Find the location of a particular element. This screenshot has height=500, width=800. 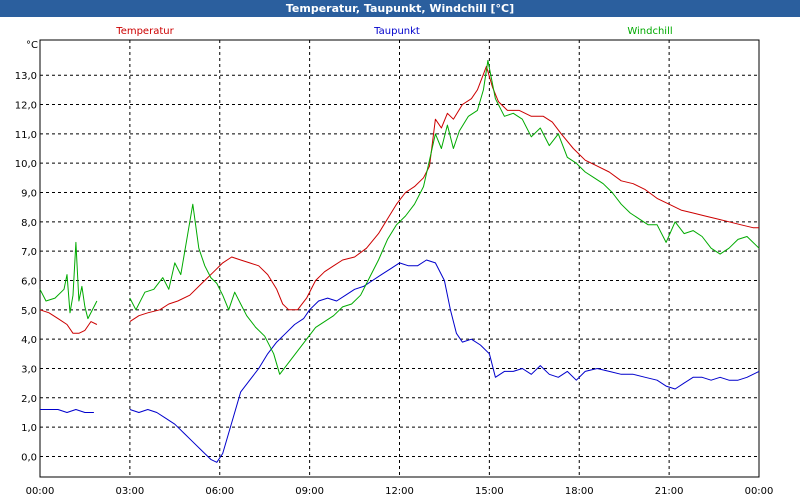

series-line-temperatur is located at coordinates (68, 321).